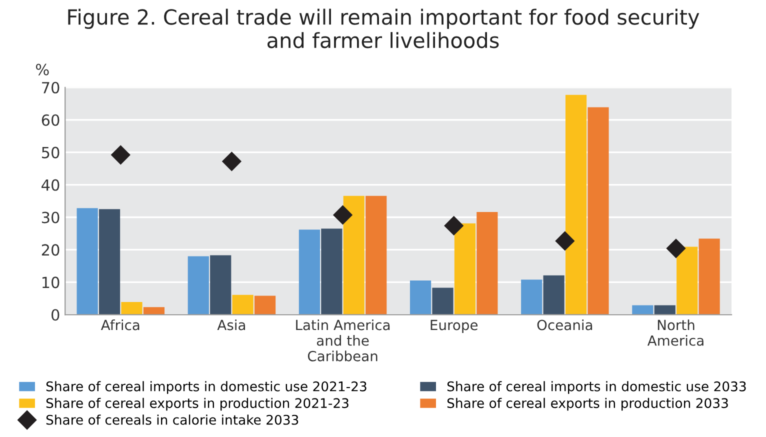 Image resolution: width=766 pixels, height=437 pixels. I want to click on x-tick-label: North America, so click(675, 333).